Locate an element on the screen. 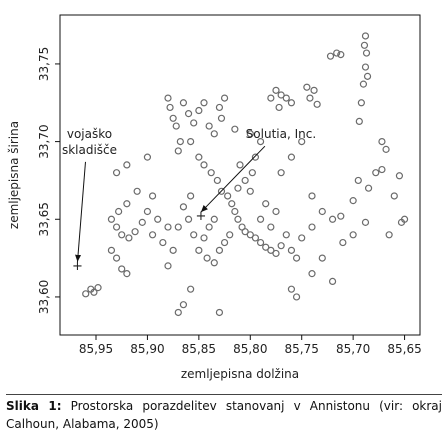 The image size is (448, 442). x-tick-label: 85,70 is located at coordinates (353, 349).